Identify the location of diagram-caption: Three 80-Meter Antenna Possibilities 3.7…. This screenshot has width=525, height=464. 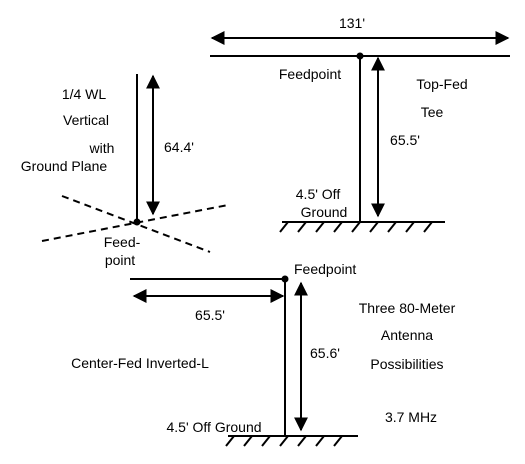
(407, 362).